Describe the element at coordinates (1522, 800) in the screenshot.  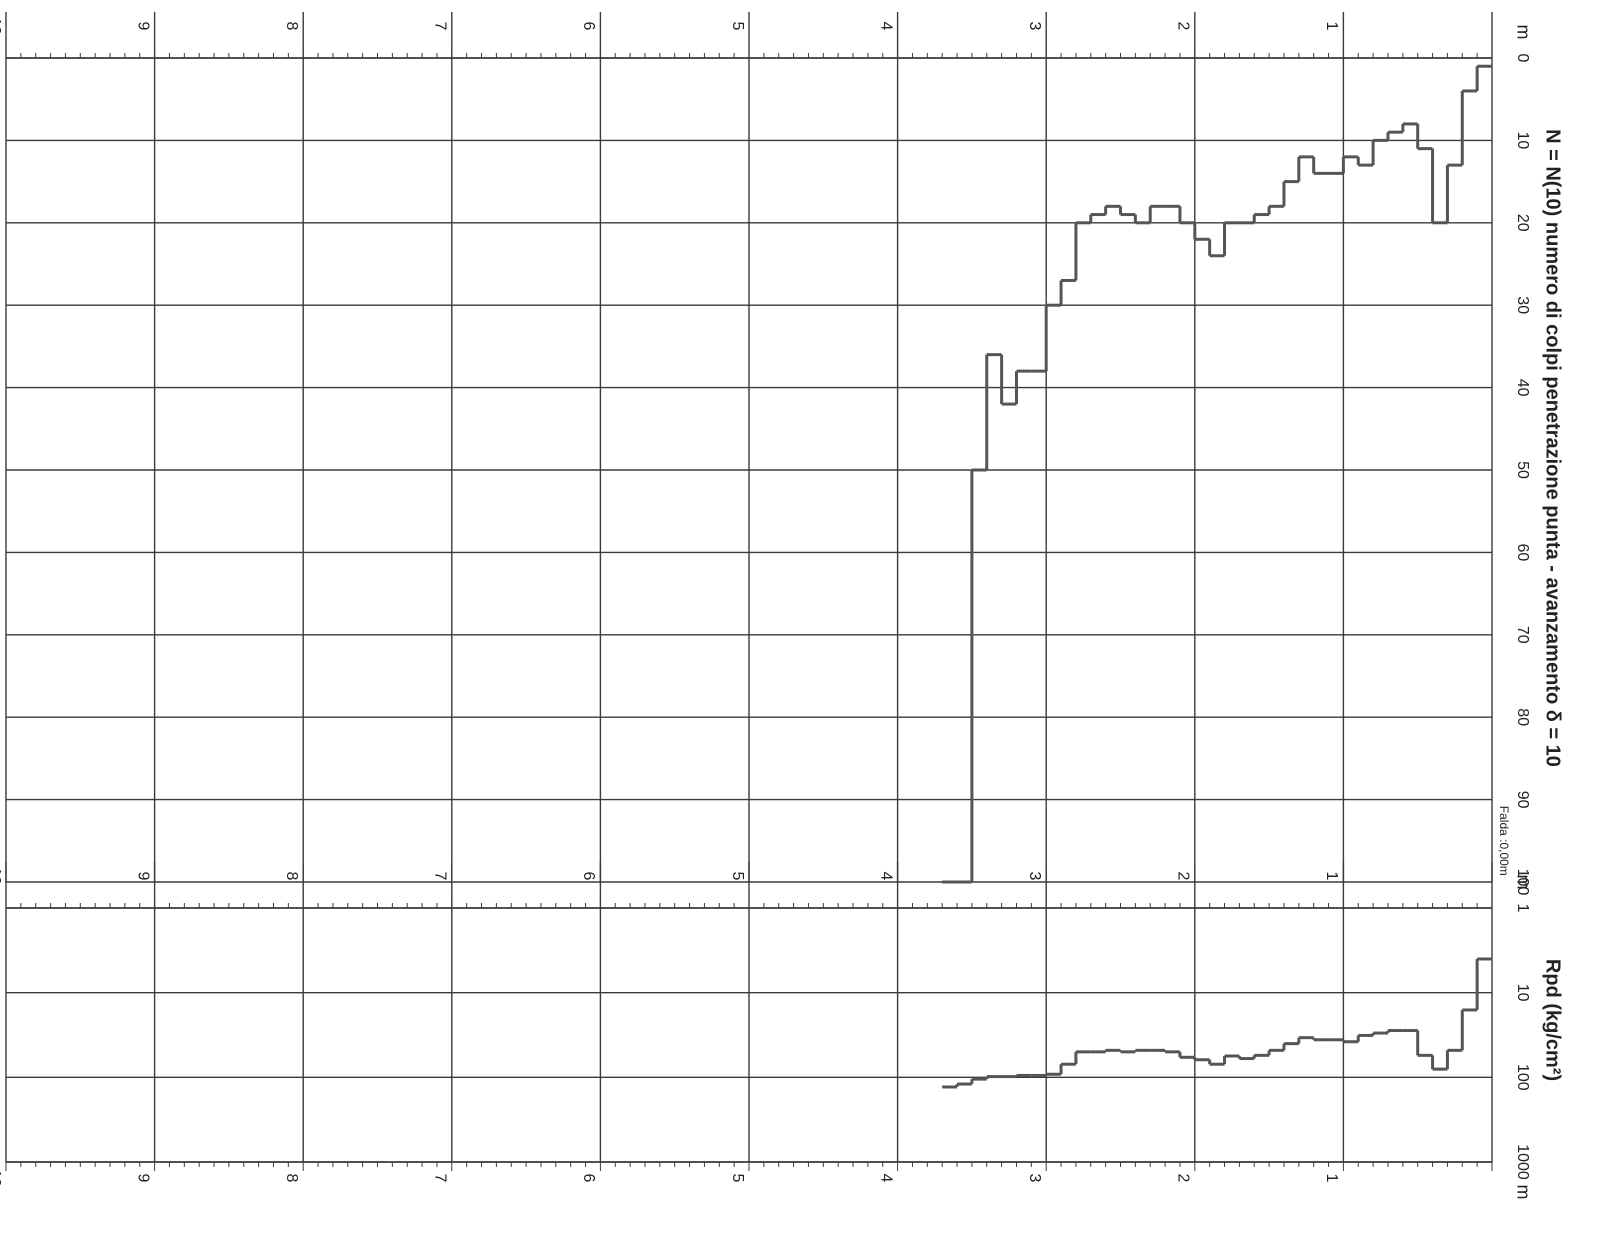
I see `value-tick-label: 90` at that location.